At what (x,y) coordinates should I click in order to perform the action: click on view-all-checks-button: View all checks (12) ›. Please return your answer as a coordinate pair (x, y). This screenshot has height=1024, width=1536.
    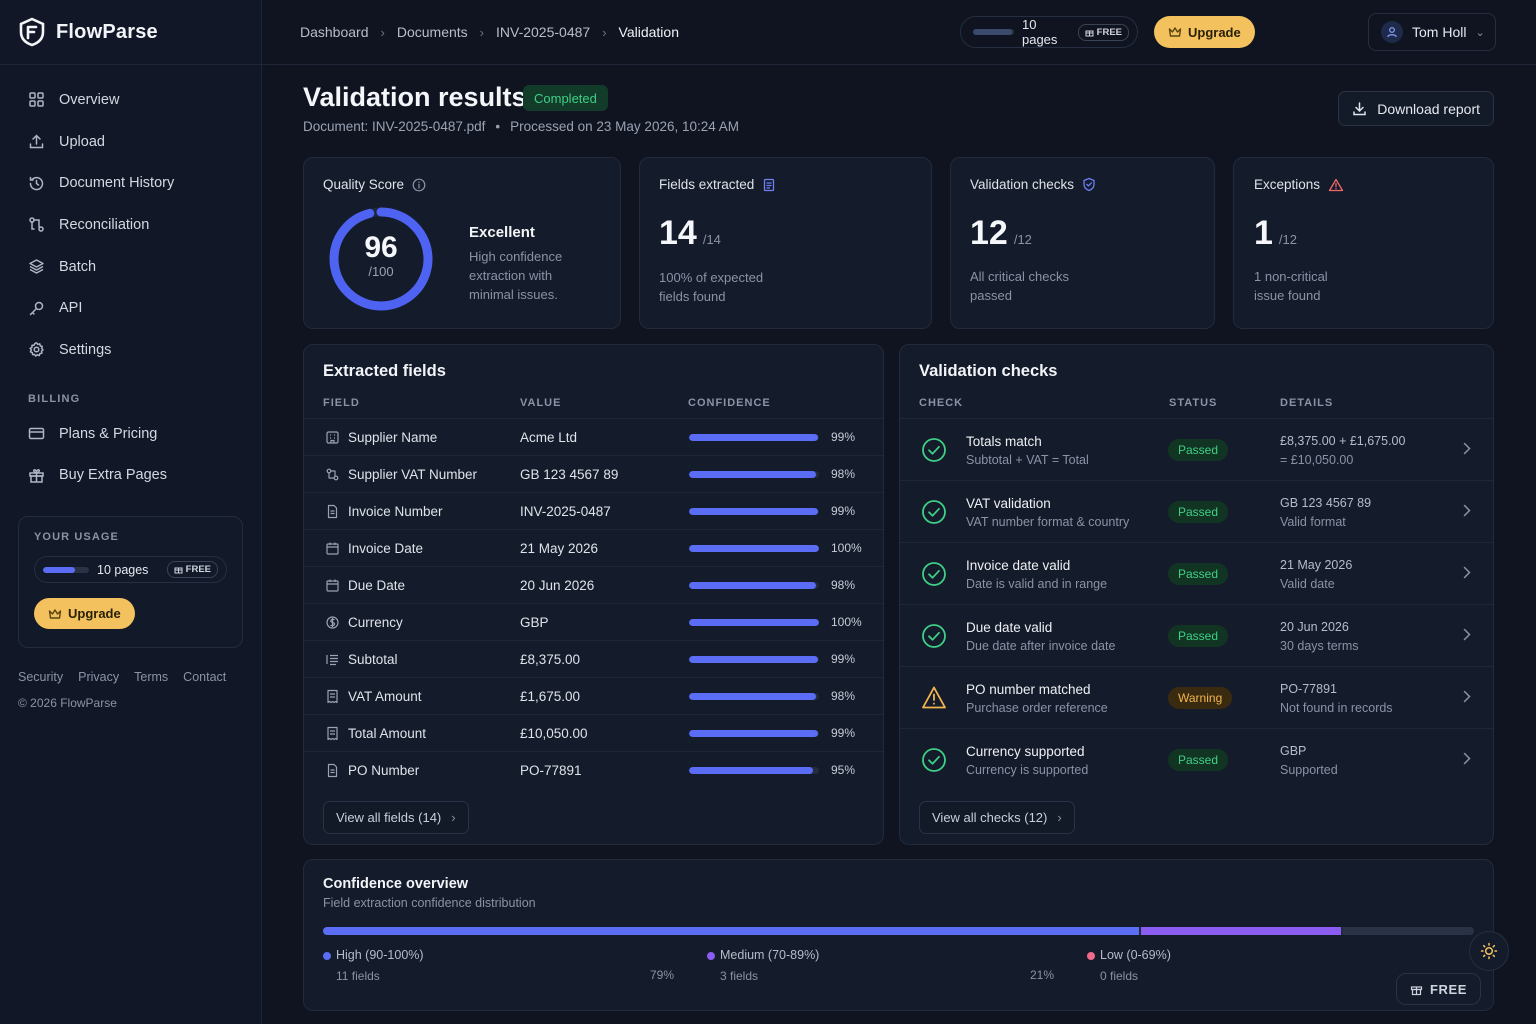
    Looking at the image, I should click on (997, 817).